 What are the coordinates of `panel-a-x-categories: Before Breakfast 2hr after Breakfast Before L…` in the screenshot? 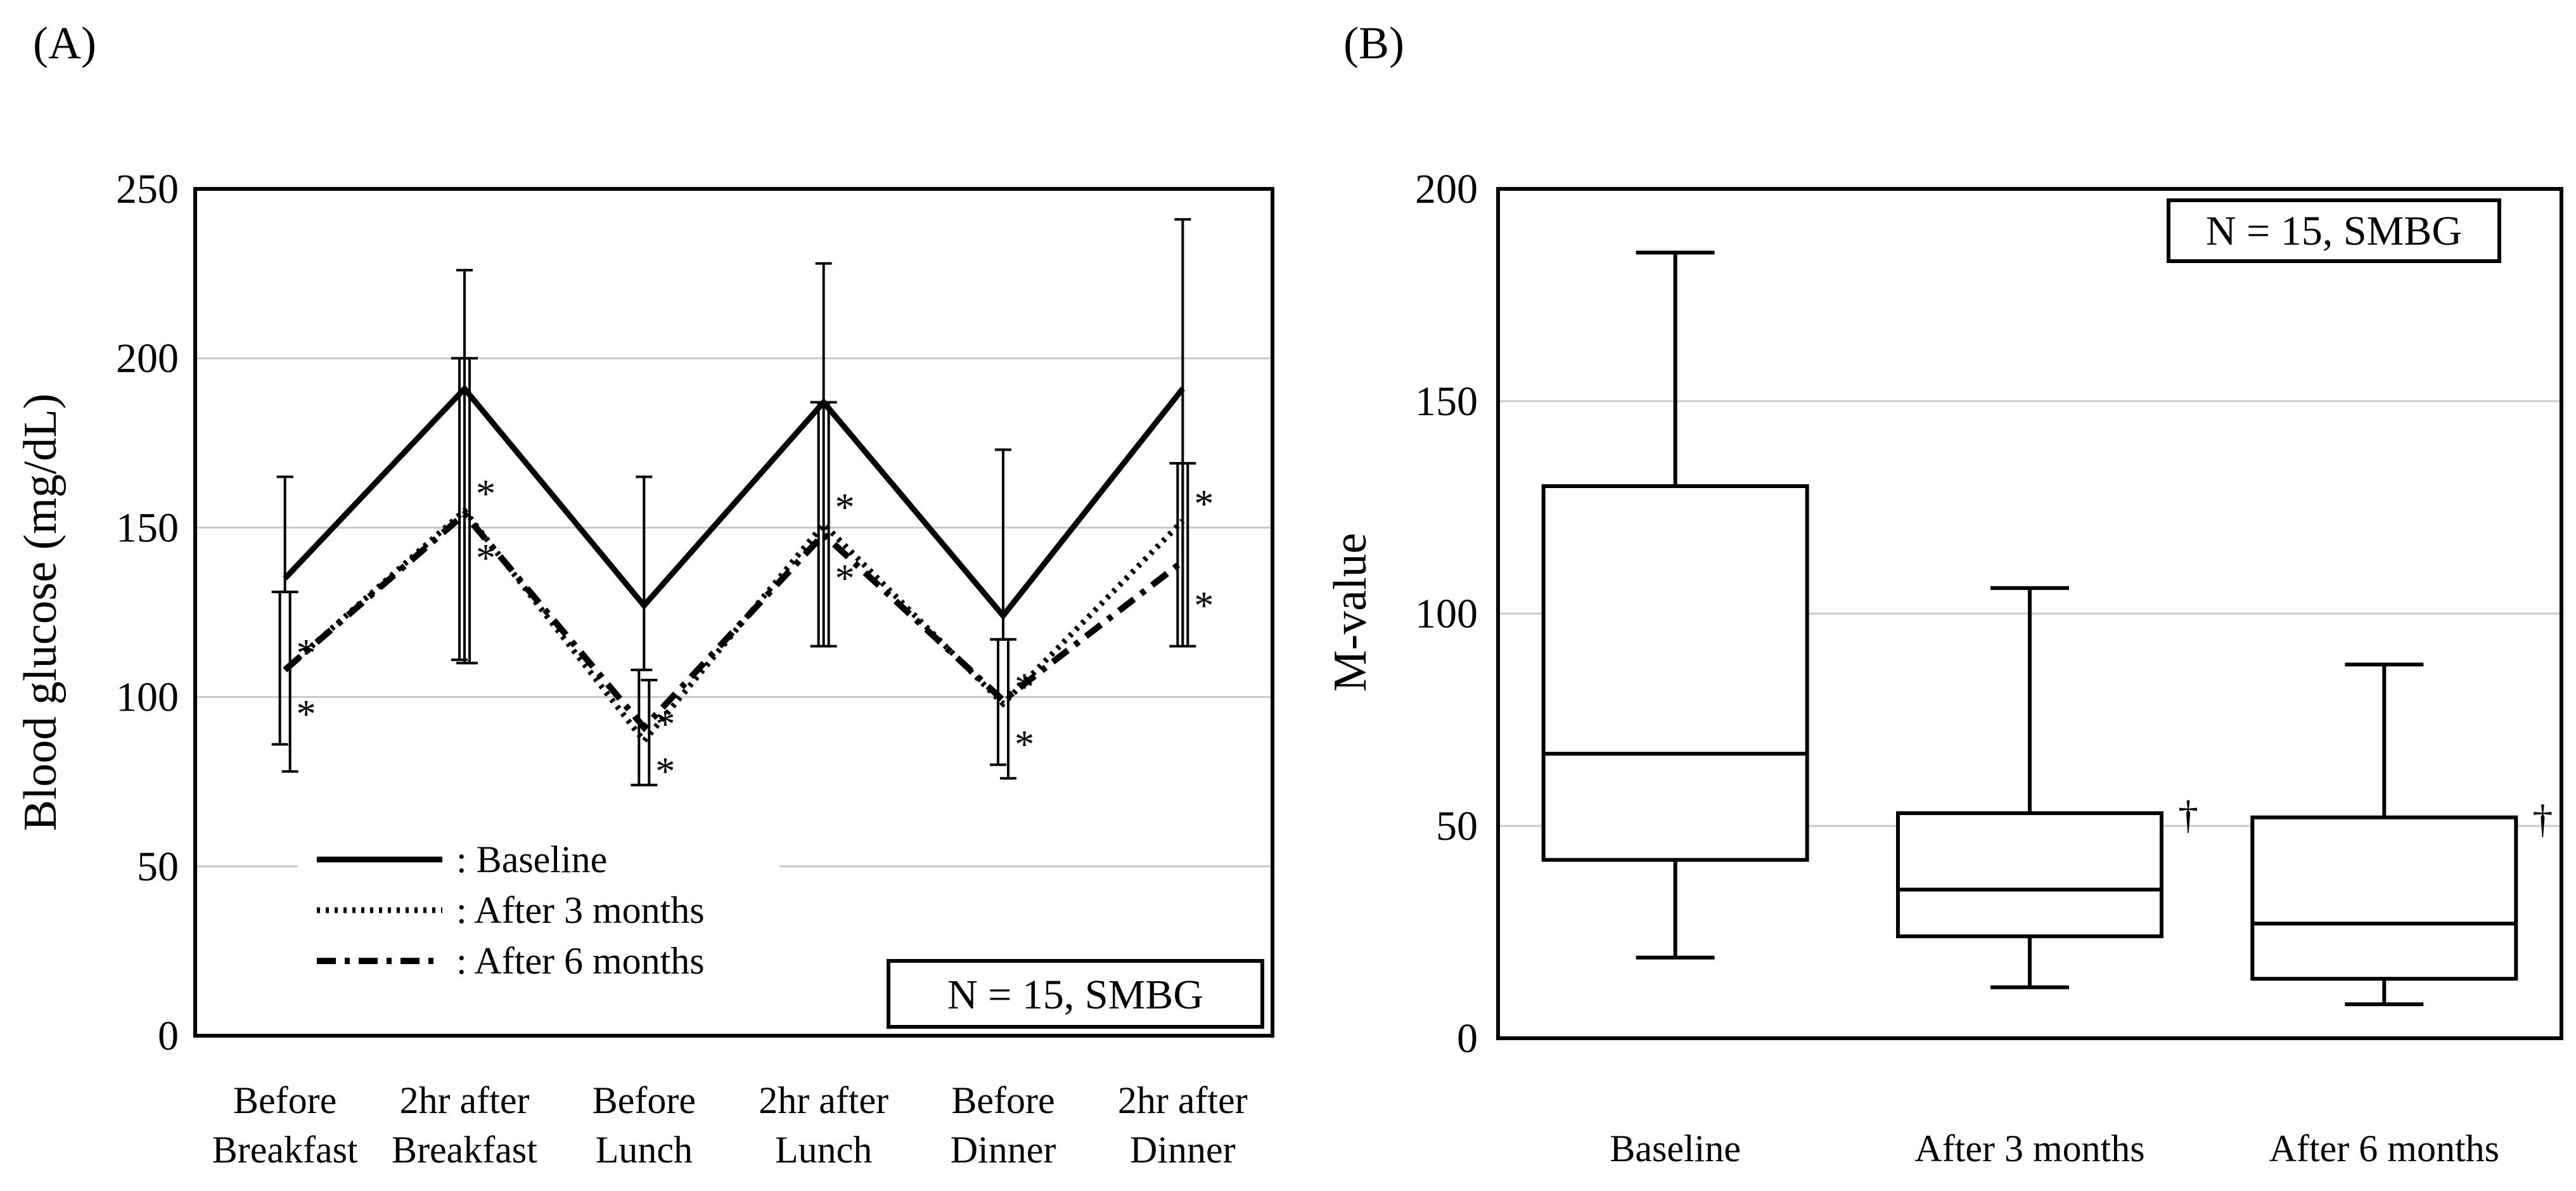 It's located at (730, 1125).